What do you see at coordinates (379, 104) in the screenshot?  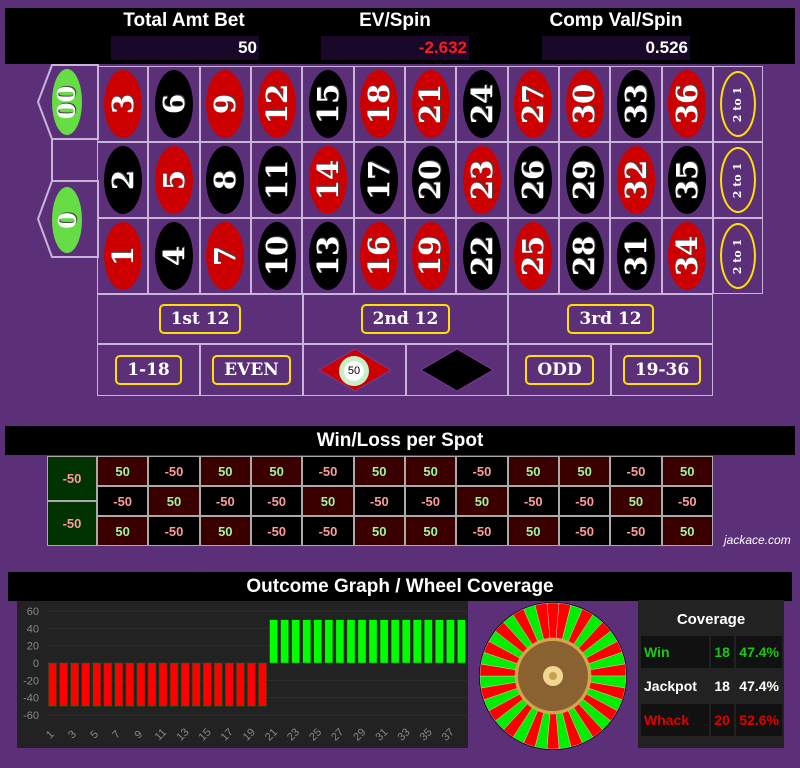 I see `bet-spot-18: 18` at bounding box center [379, 104].